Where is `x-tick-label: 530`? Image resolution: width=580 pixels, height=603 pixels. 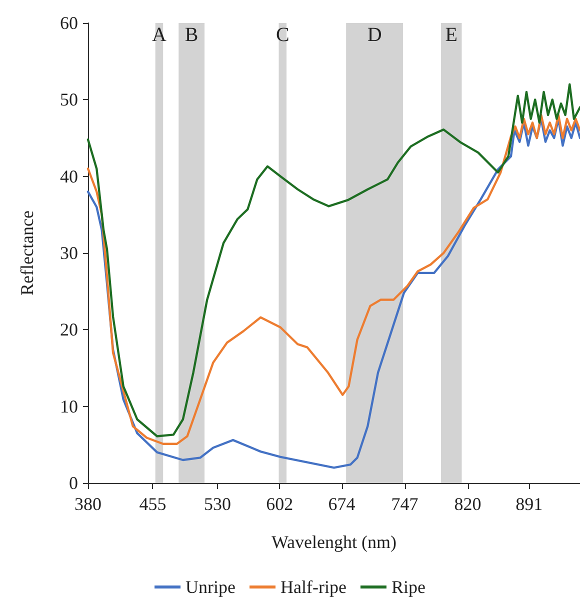 x-tick-label: 530 is located at coordinates (217, 504).